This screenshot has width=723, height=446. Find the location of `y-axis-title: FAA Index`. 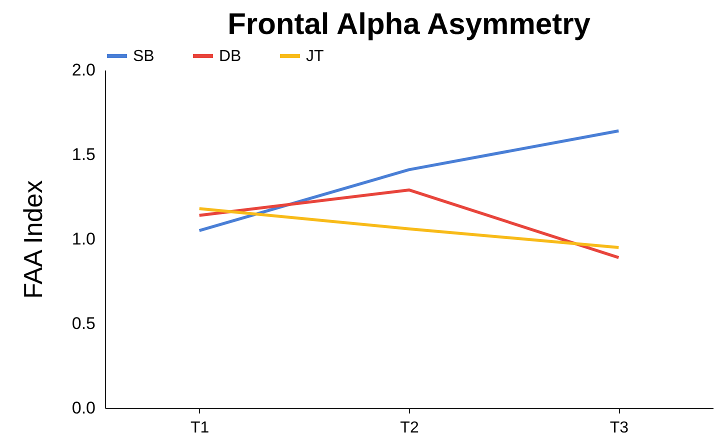

y-axis-title: FAA Index is located at coordinates (33, 239).